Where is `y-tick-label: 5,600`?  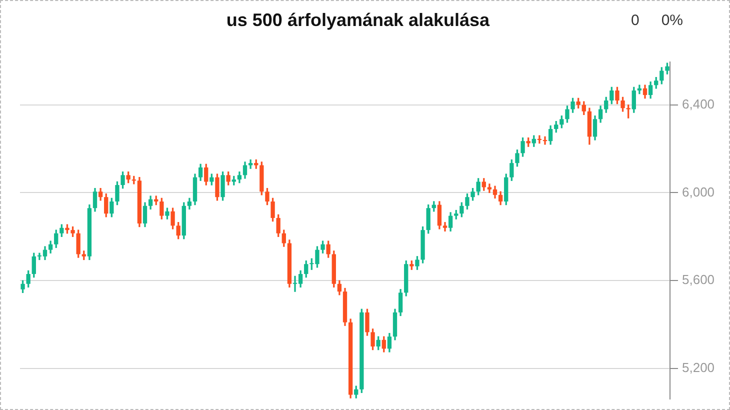
y-tick-label: 5,600 is located at coordinates (698, 280).